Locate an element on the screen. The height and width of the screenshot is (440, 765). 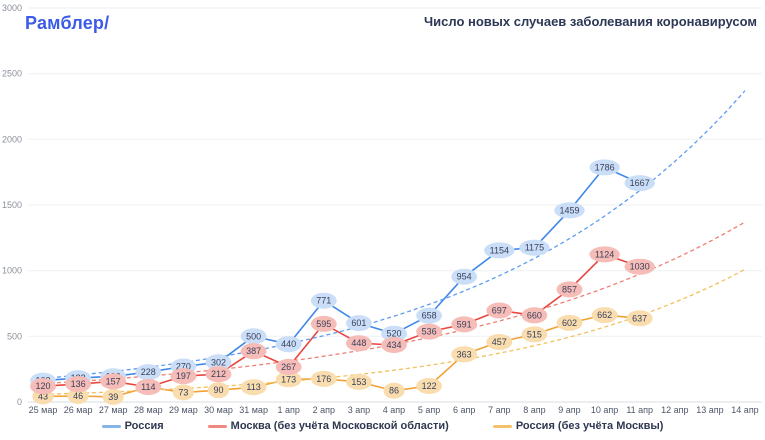
data-point-label: 173 is located at coordinates (288, 379).